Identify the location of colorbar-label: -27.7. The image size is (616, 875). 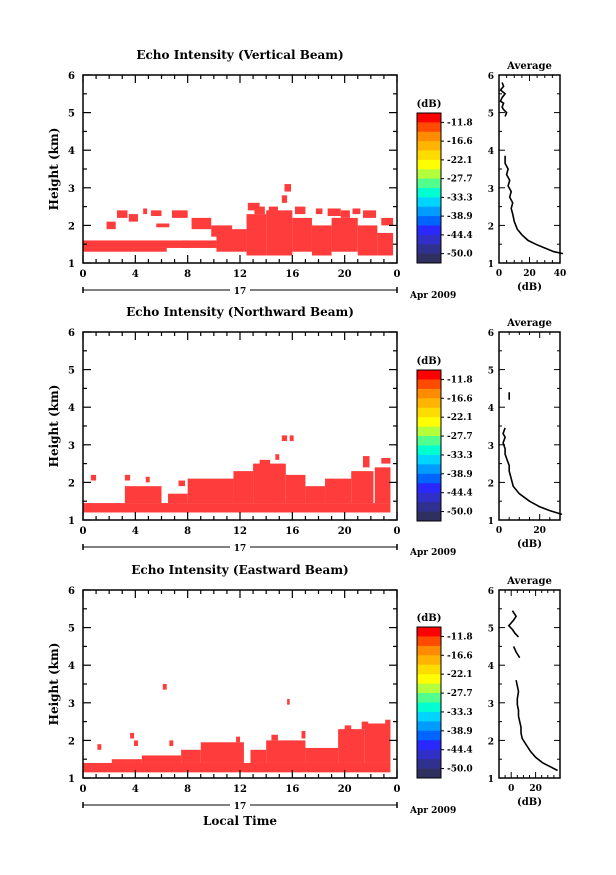
(460, 694).